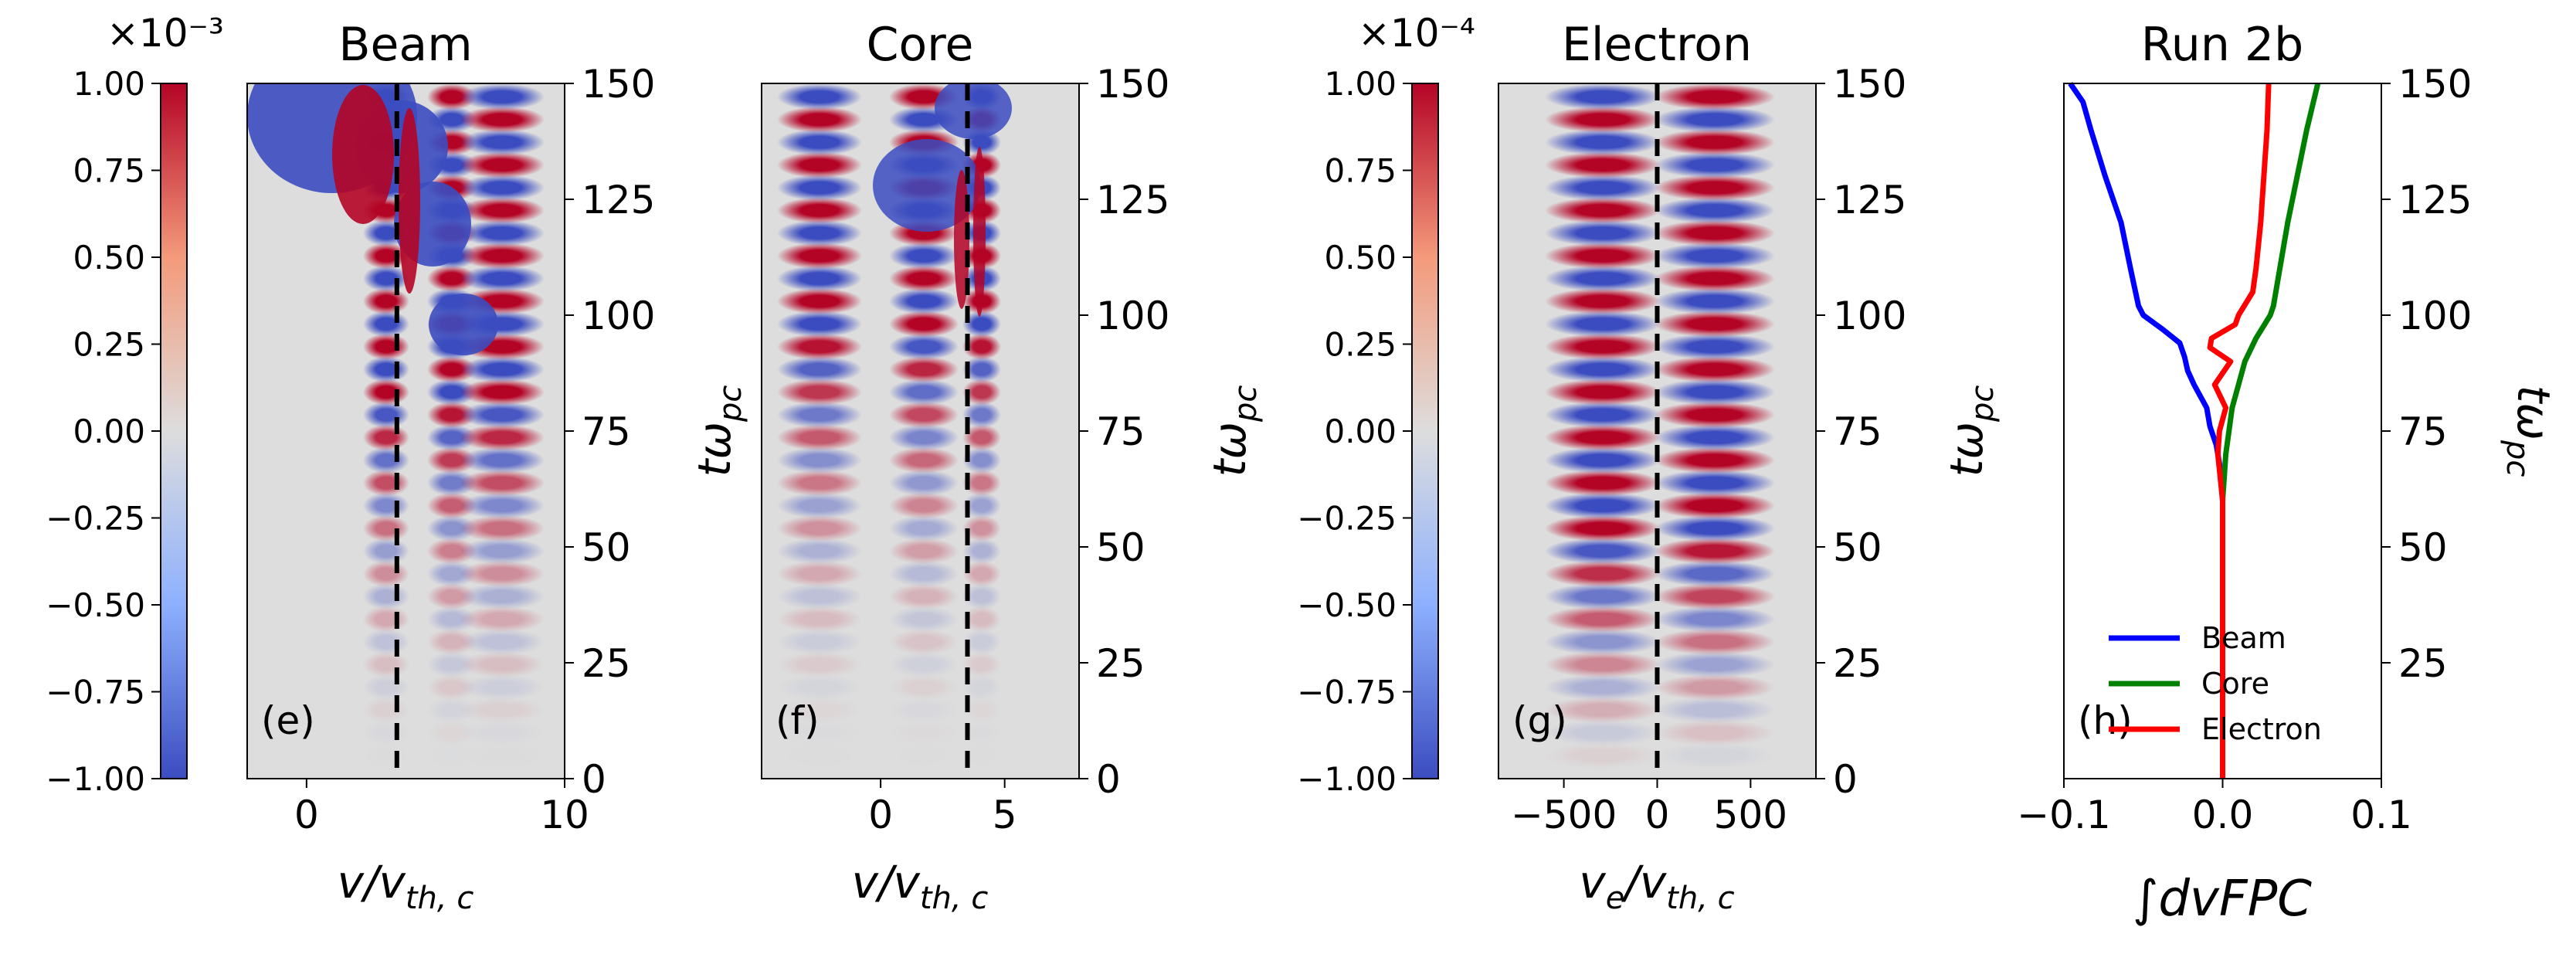 The width and height of the screenshot is (2576, 954). What do you see at coordinates (1347, 692) in the screenshot?
I see `colorbar-tick-label: −0.75` at bounding box center [1347, 692].